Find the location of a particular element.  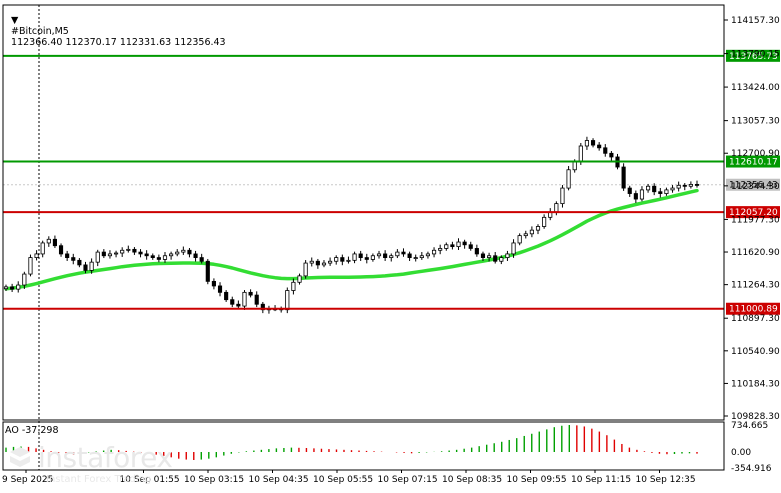

ao-tick-label: 734.665 is located at coordinates (749, 426).